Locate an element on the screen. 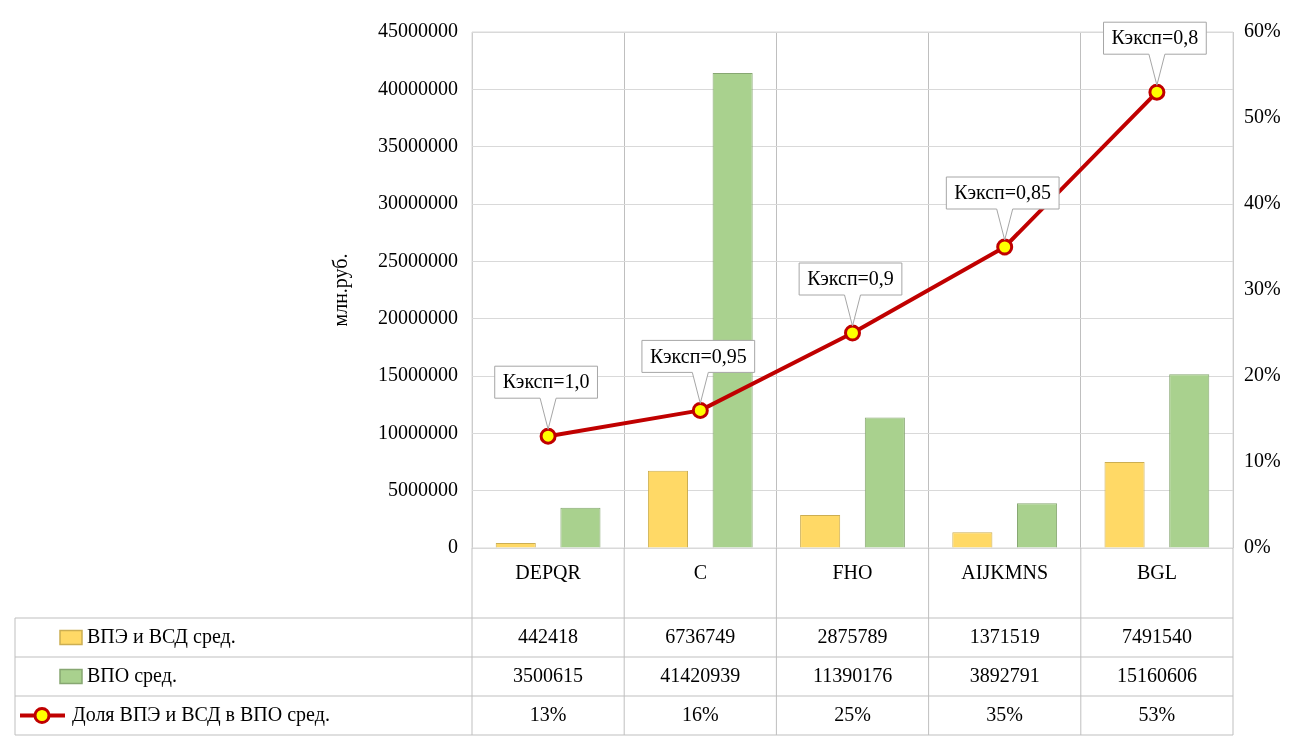  legend-label: Доля ВПЭ и ВСД в ВПО сред. is located at coordinates (201, 714).